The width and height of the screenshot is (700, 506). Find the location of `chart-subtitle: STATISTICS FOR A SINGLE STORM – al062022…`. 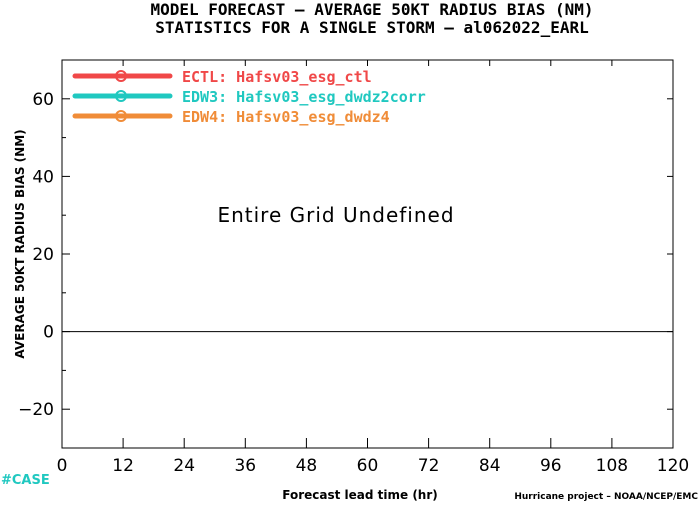

chart-subtitle: STATISTICS FOR A SINGLE STORM – al062022… is located at coordinates (372, 27).